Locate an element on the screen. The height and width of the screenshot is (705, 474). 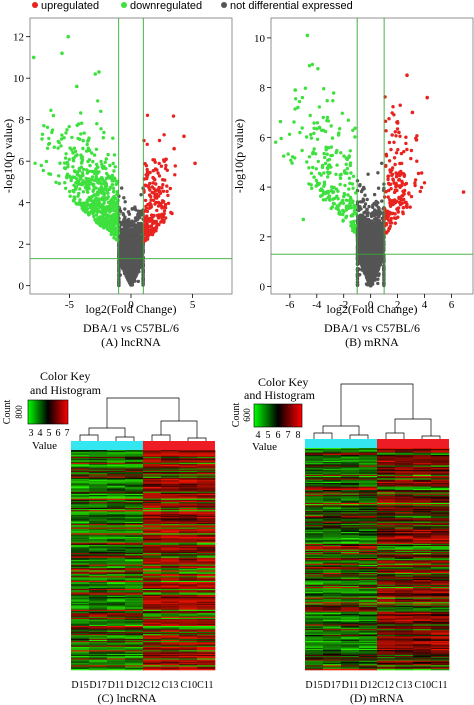
x-axis-label: log2(Fold Change) is located at coordinates (131, 309).